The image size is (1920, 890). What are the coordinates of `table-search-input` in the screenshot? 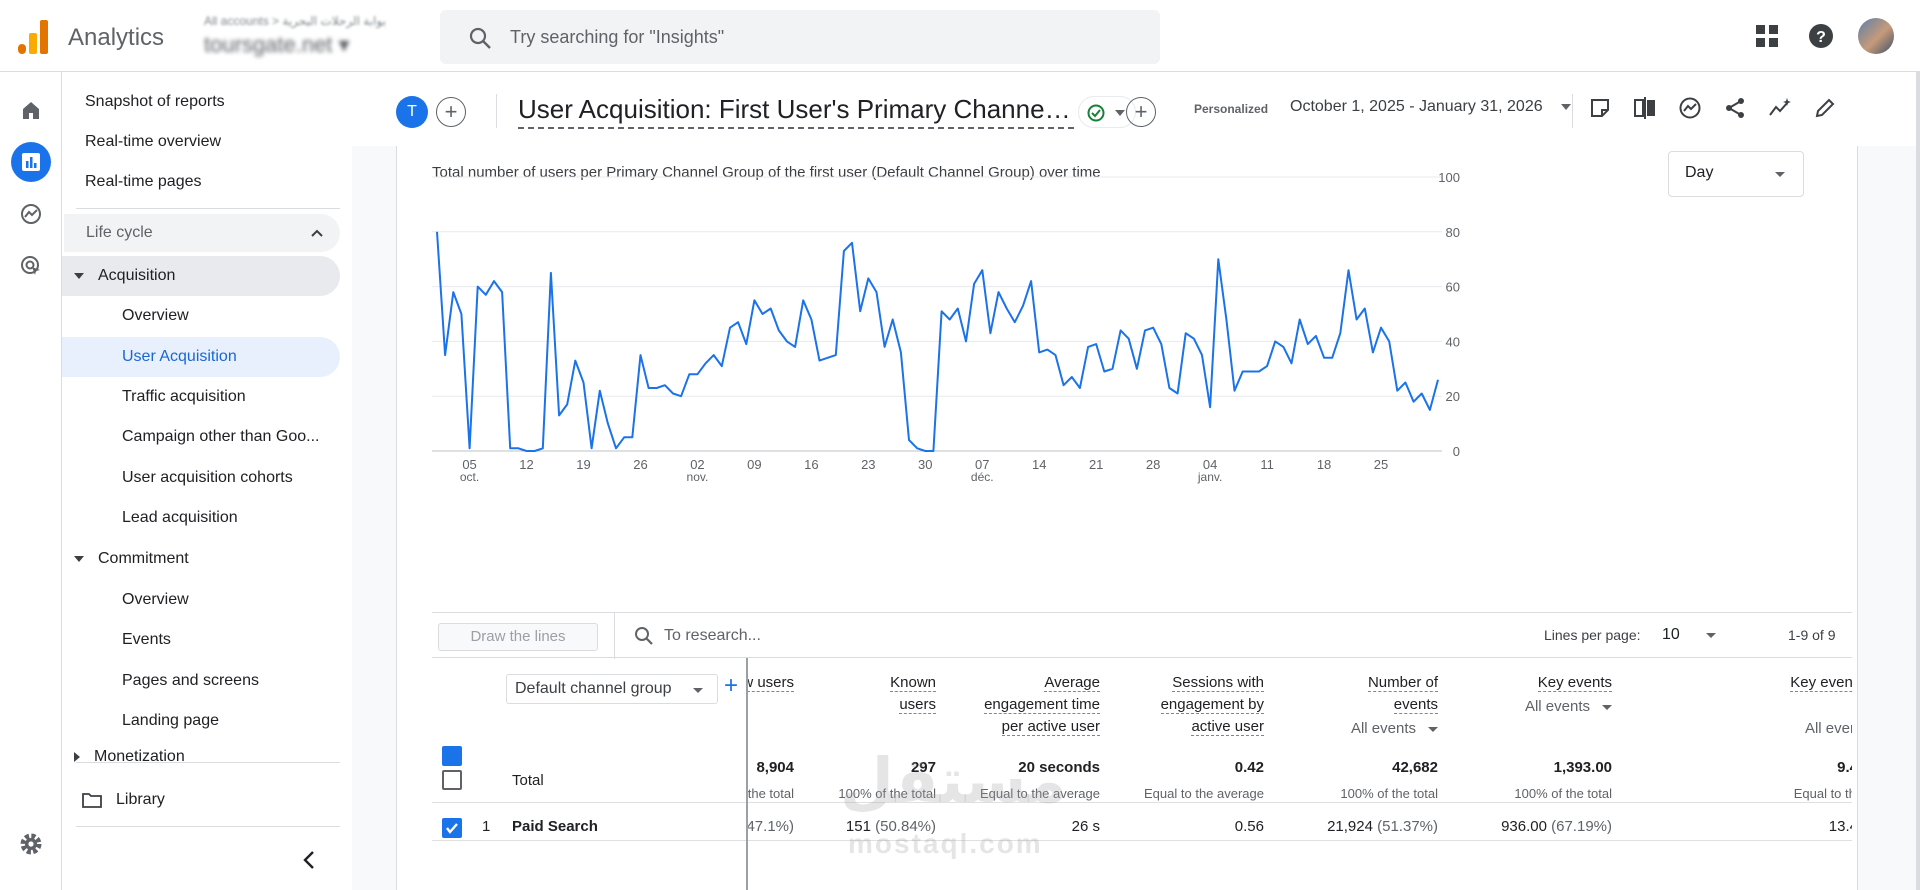 It's located at (776, 636).